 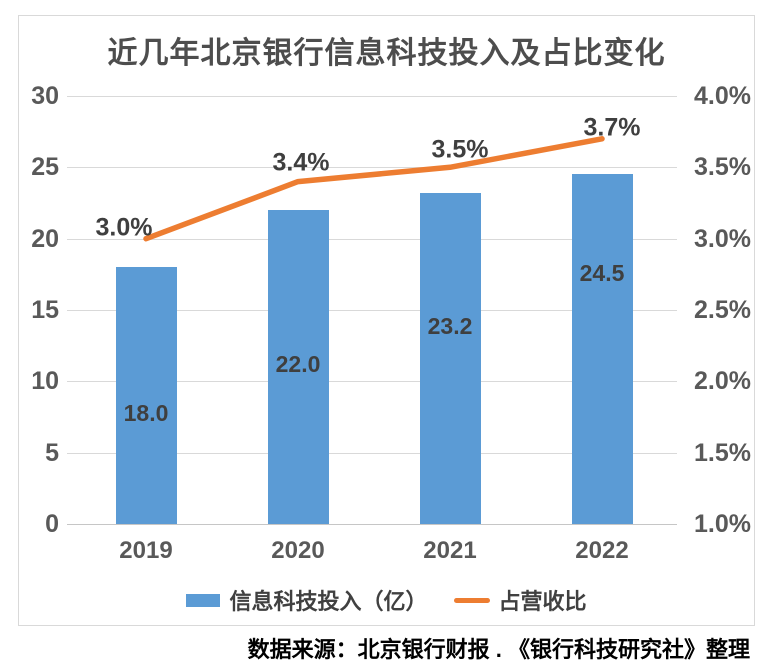 I want to click on y-axis-left-tick-label: 20, so click(x=45, y=239).